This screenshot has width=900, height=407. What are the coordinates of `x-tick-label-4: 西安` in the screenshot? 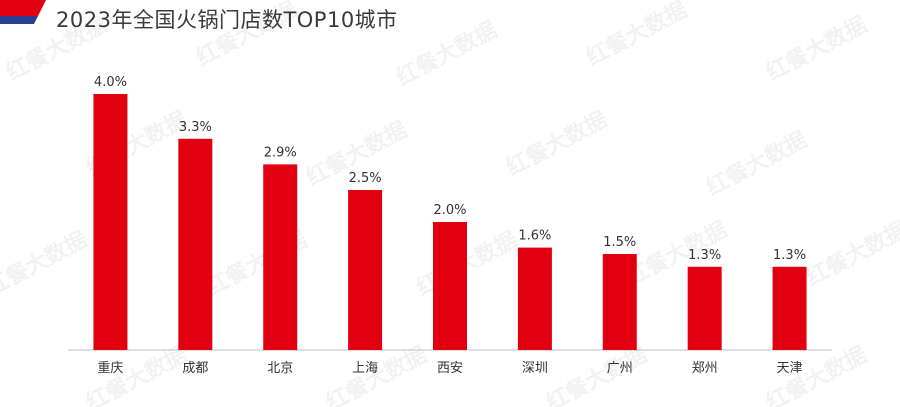 It's located at (450, 368).